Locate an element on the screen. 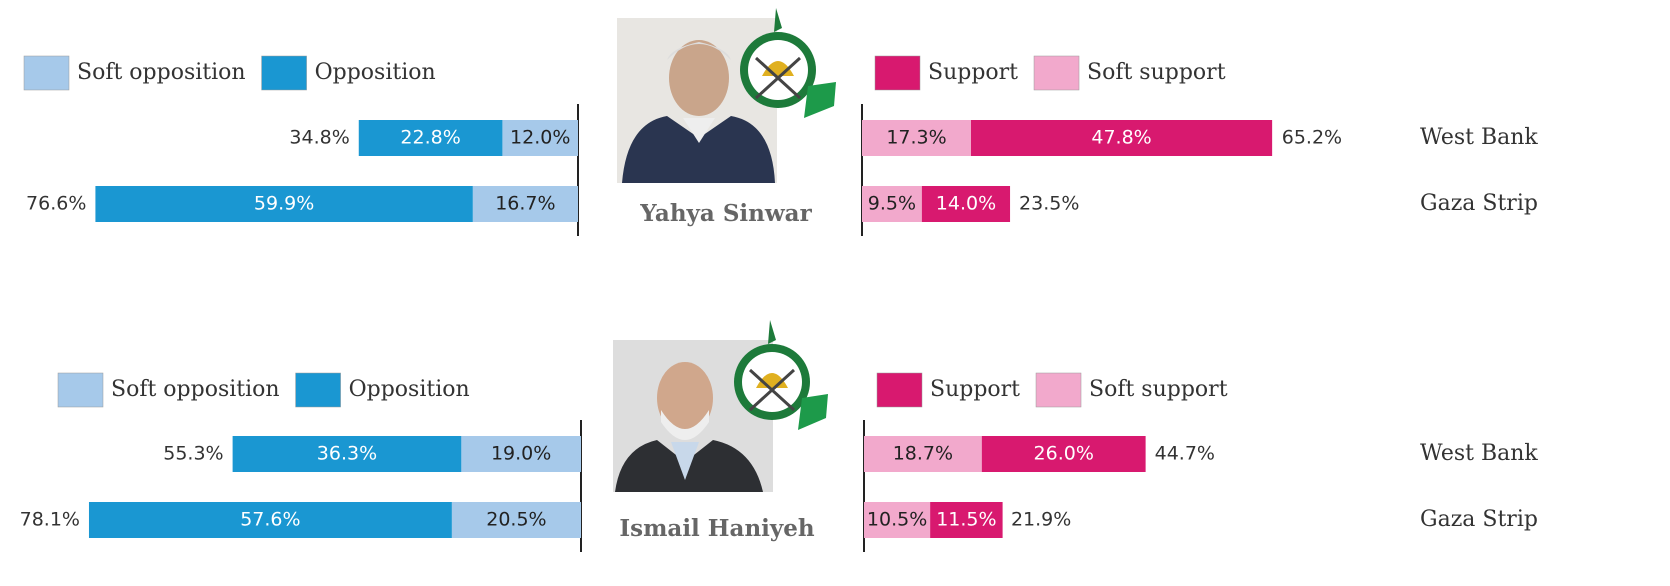  bar-value-label: 16.7% is located at coordinates (525, 204).